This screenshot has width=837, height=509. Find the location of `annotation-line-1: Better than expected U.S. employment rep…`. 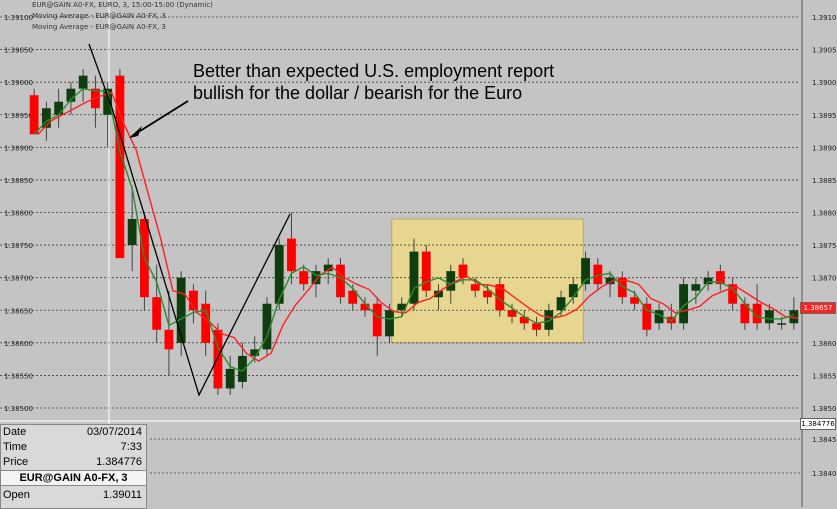

annotation-line-1: Better than expected U.S. employment rep… is located at coordinates (374, 71).